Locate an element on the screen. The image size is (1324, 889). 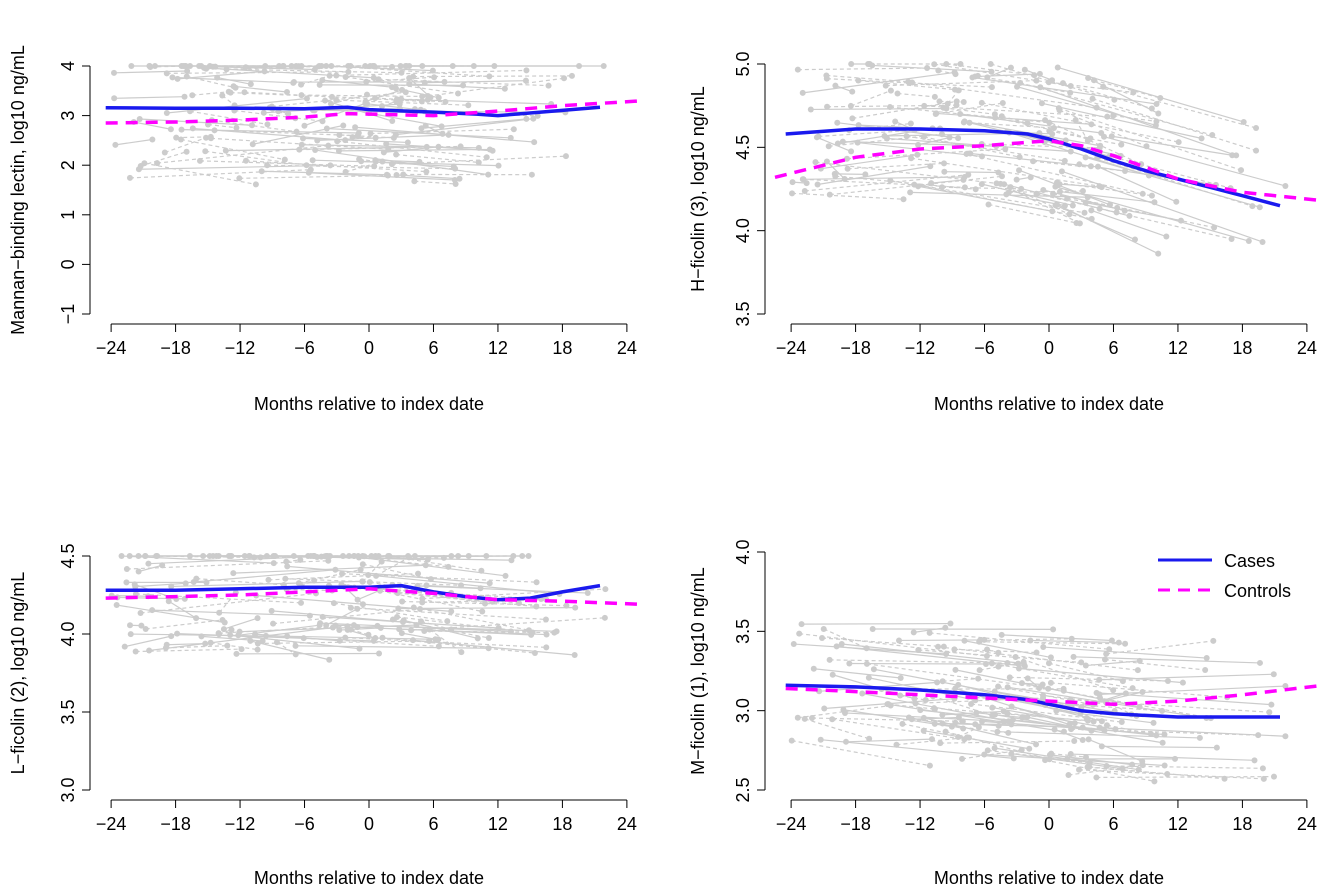
y-tick-label: 2.5 is located at coordinates (743, 789).